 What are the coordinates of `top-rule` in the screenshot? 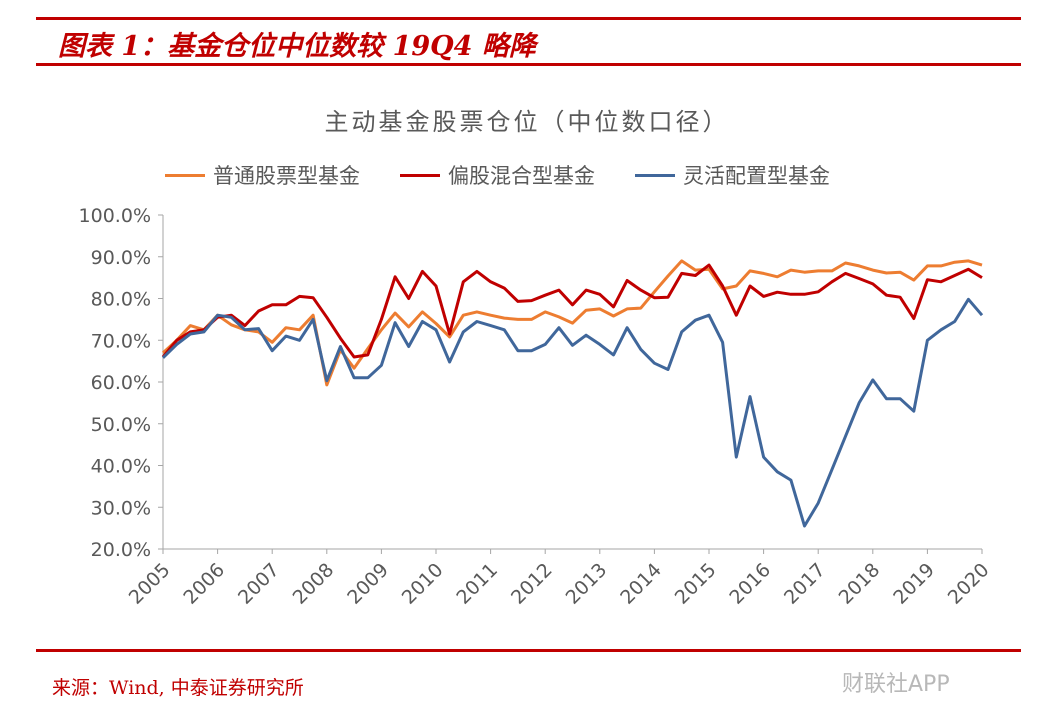 It's located at (528, 18).